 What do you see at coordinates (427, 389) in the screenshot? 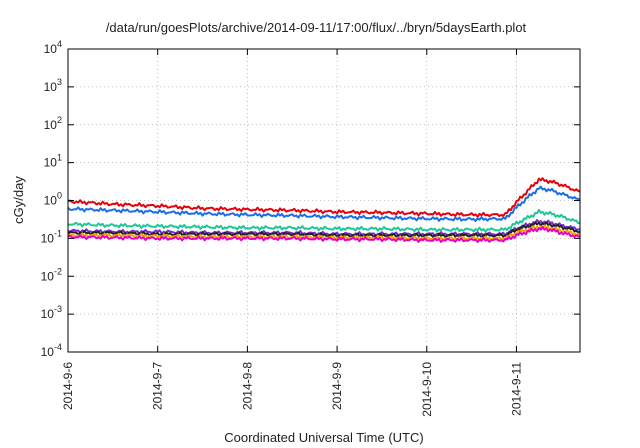
I see `x-tick-label: 2014-9-10` at bounding box center [427, 389].